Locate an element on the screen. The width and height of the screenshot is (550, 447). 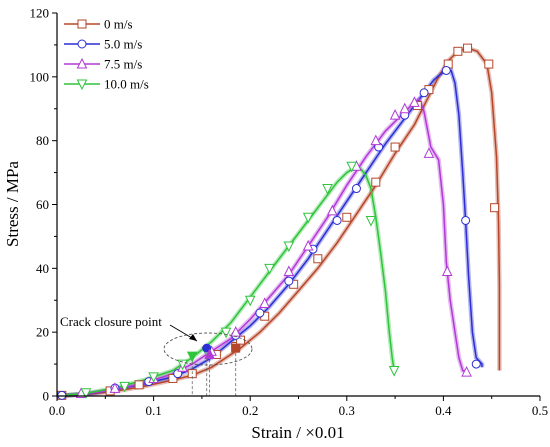
y-tick-label: 40 is located at coordinates (42, 268).